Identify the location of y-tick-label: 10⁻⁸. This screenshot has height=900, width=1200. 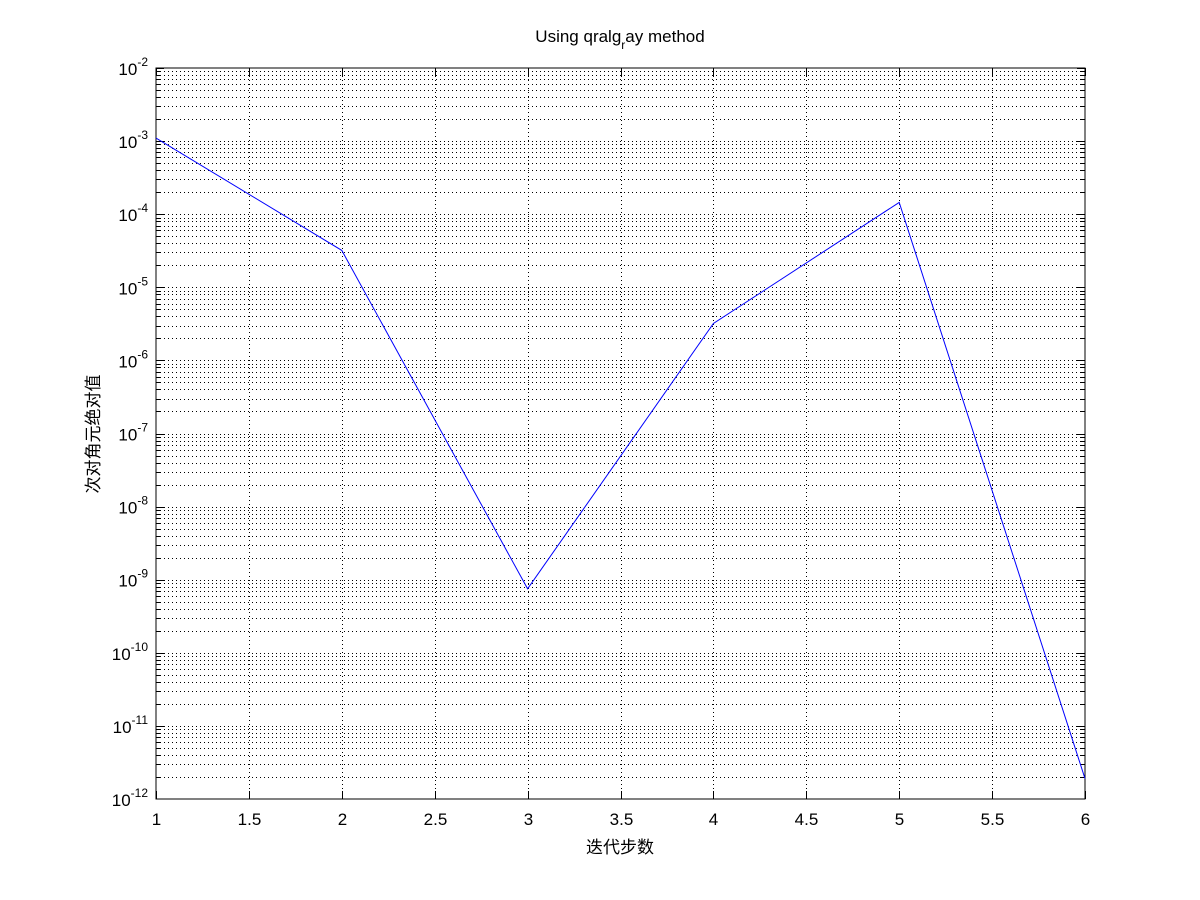
(133, 506).